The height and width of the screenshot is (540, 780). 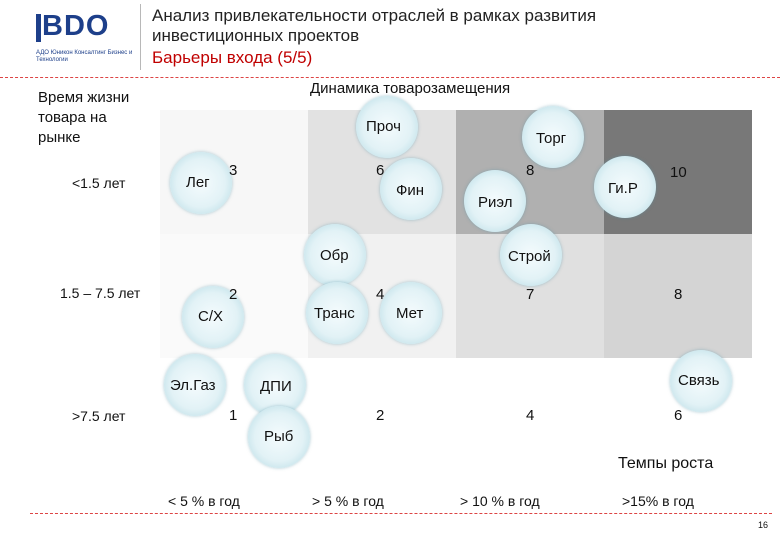 What do you see at coordinates (100, 293) in the screenshot?
I see `row-label-2: 1.5 – 7.5 лет` at bounding box center [100, 293].